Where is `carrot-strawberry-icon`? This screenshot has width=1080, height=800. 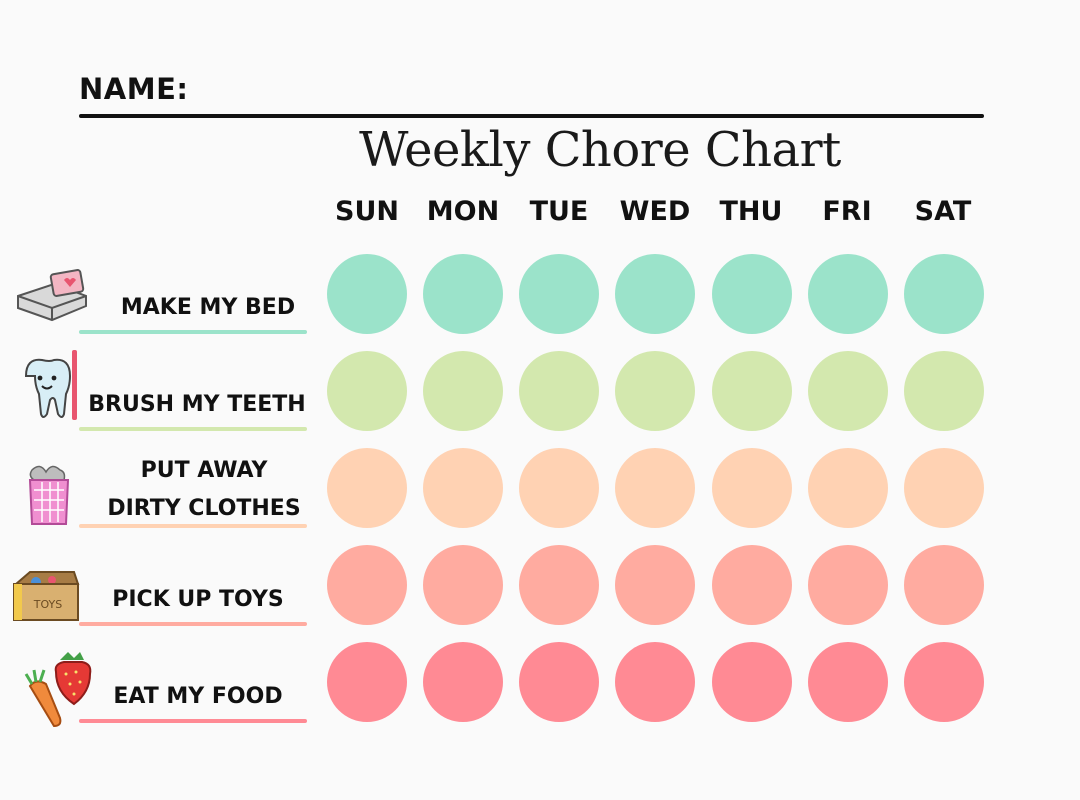 carrot-strawberry-icon is located at coordinates (56, 692).